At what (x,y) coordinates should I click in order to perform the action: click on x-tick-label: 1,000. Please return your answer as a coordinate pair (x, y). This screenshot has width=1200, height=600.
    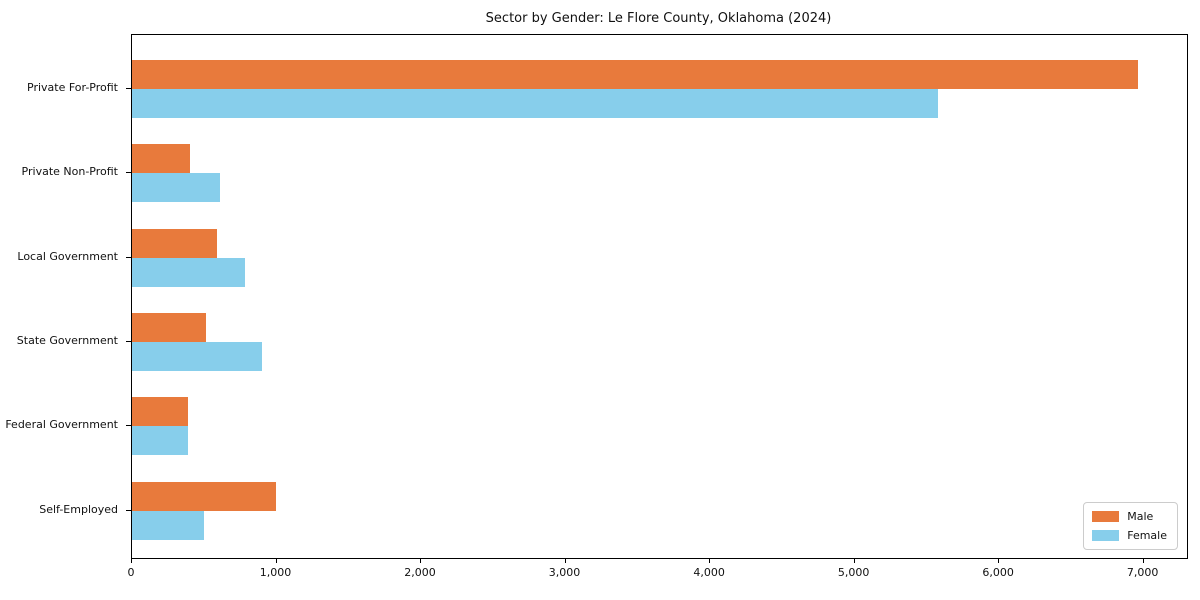
    Looking at the image, I should click on (275, 572).